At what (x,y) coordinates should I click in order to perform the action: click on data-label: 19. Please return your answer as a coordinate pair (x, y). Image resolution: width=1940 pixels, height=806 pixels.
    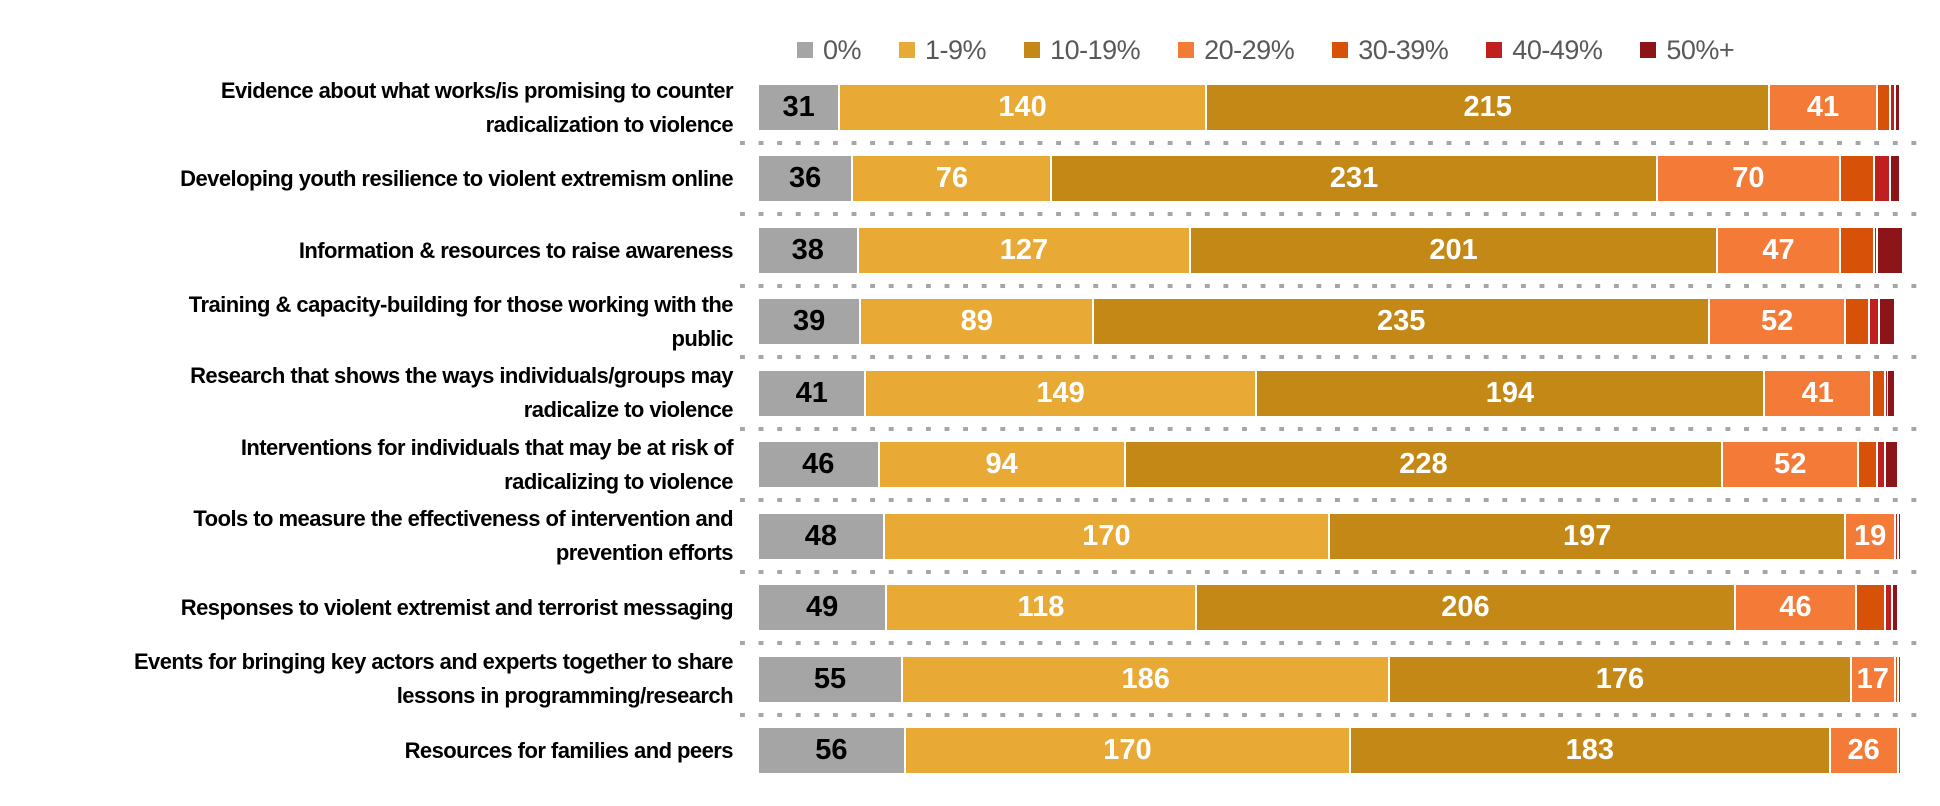
    Looking at the image, I should click on (1870, 535).